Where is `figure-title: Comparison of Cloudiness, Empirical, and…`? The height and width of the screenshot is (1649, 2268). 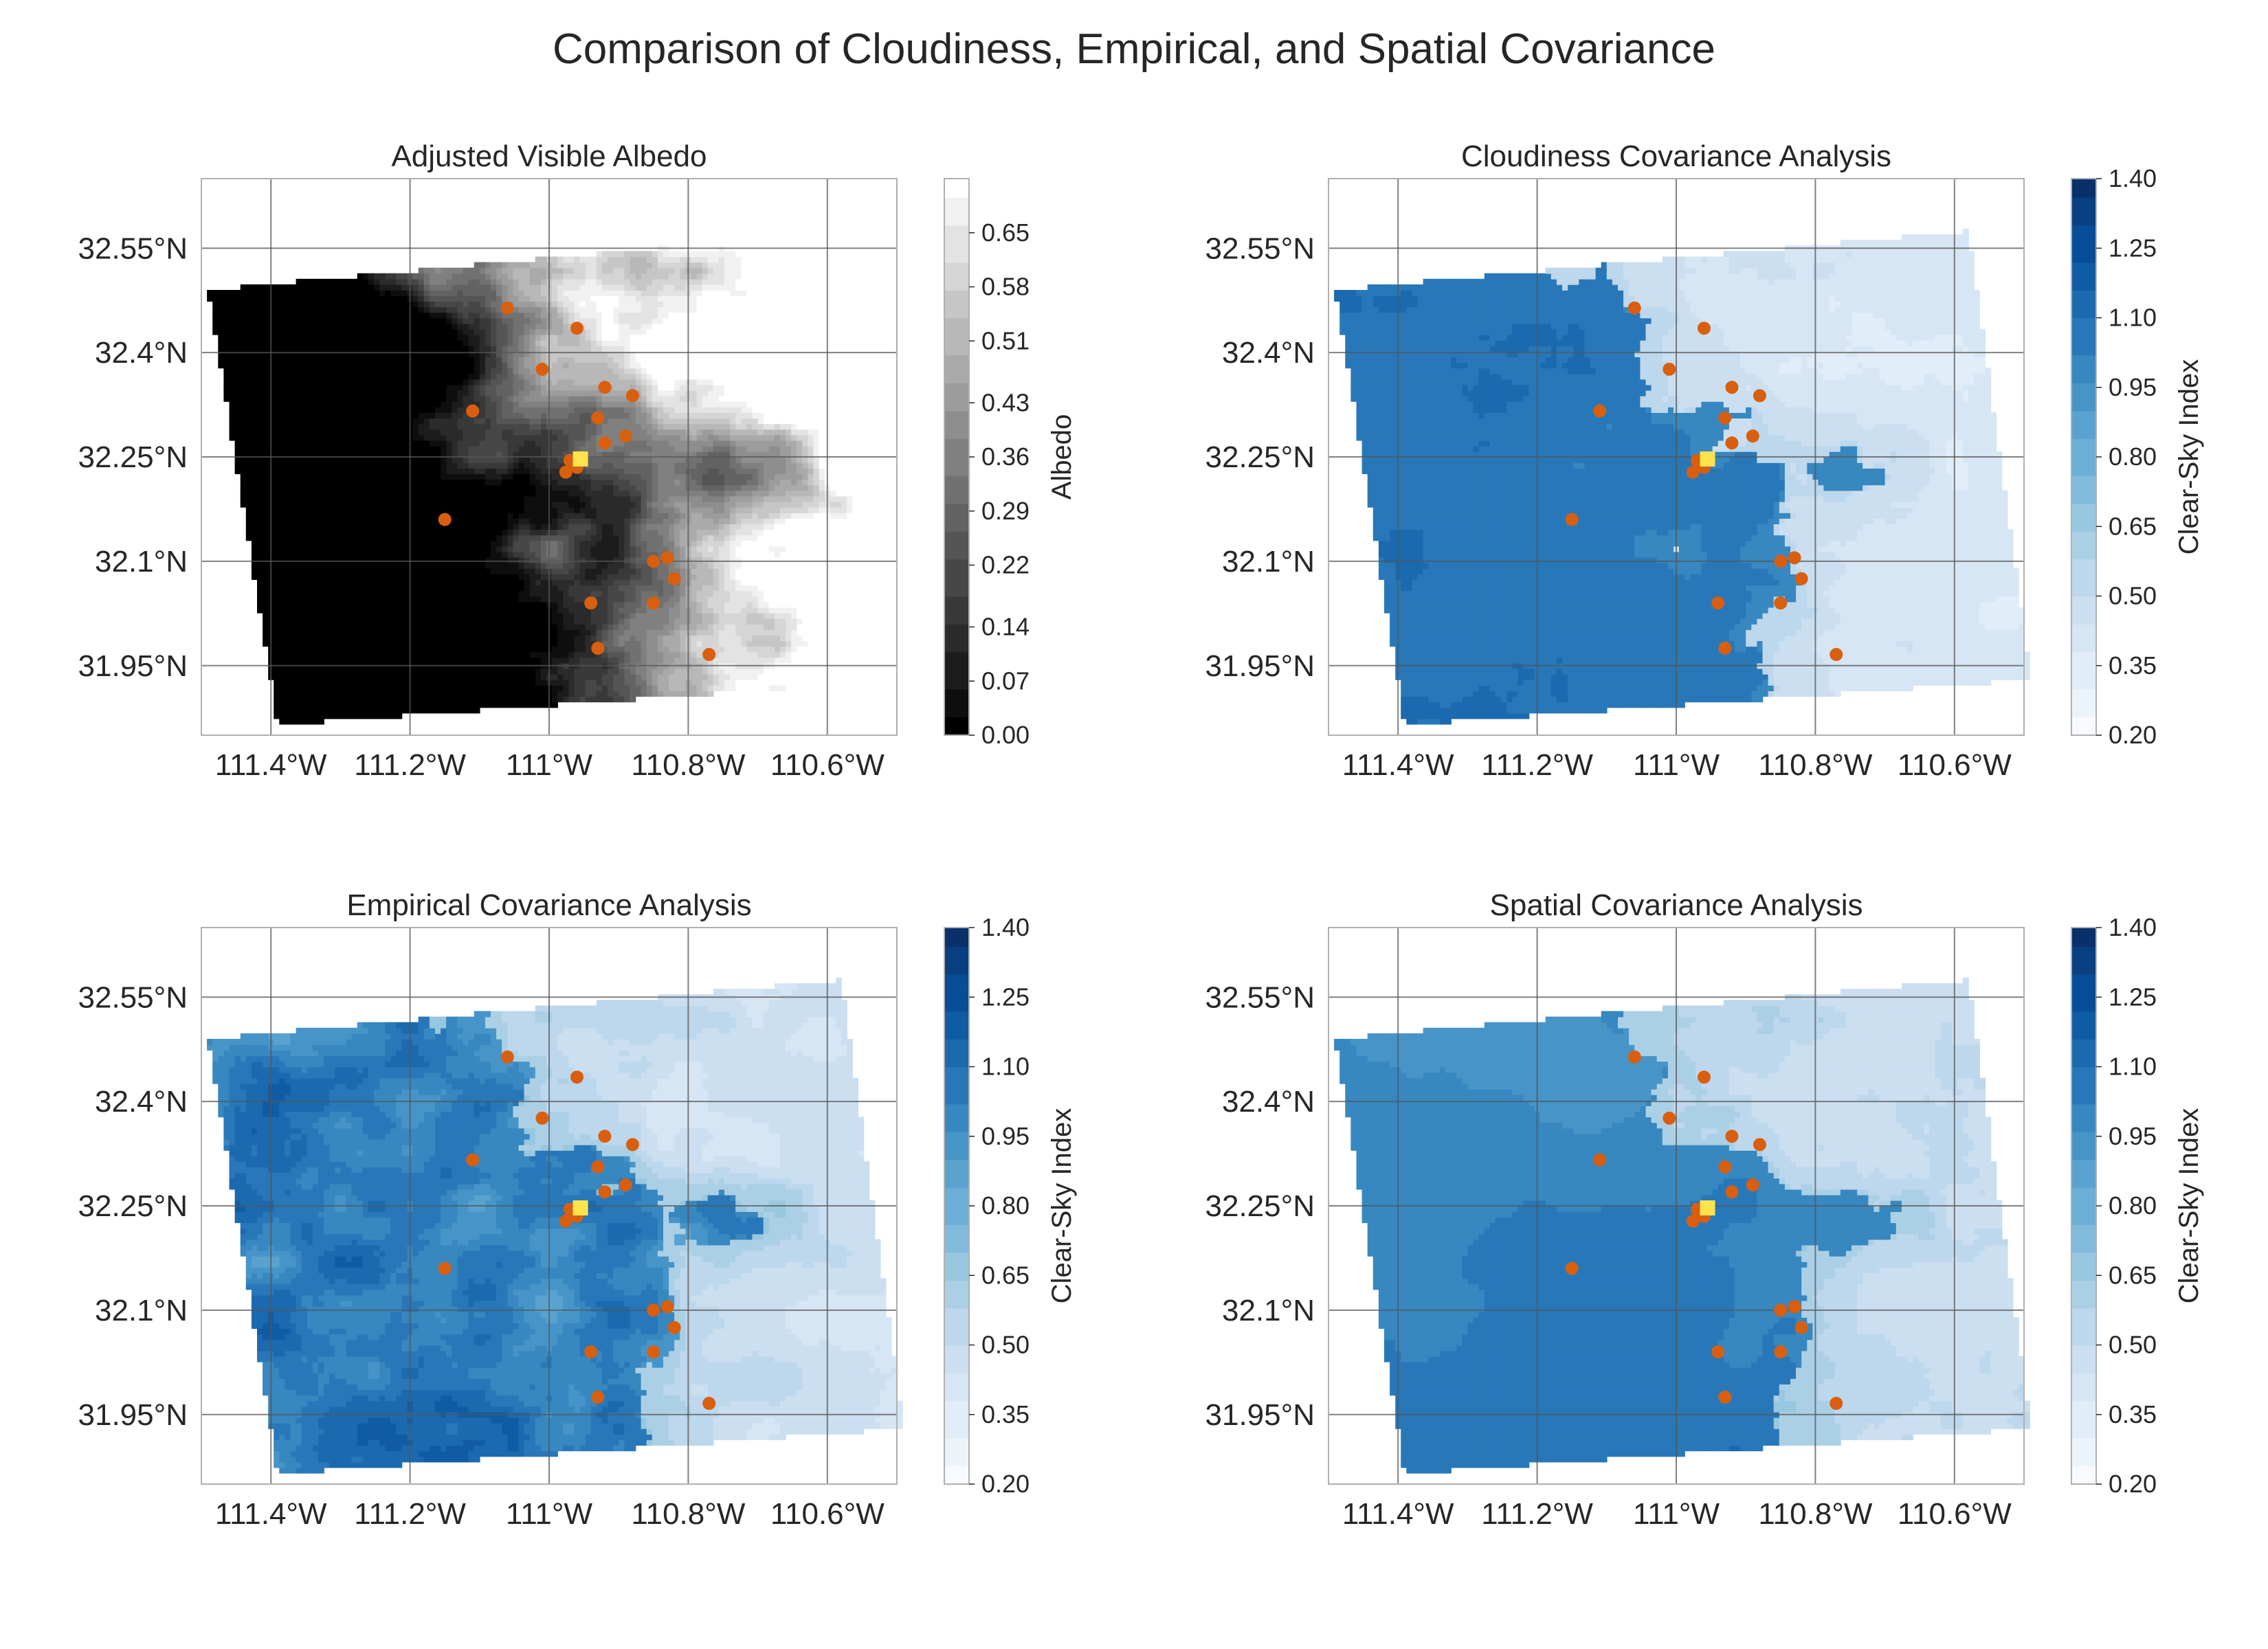 figure-title: Comparison of Cloudiness, Empirical, and… is located at coordinates (1134, 49).